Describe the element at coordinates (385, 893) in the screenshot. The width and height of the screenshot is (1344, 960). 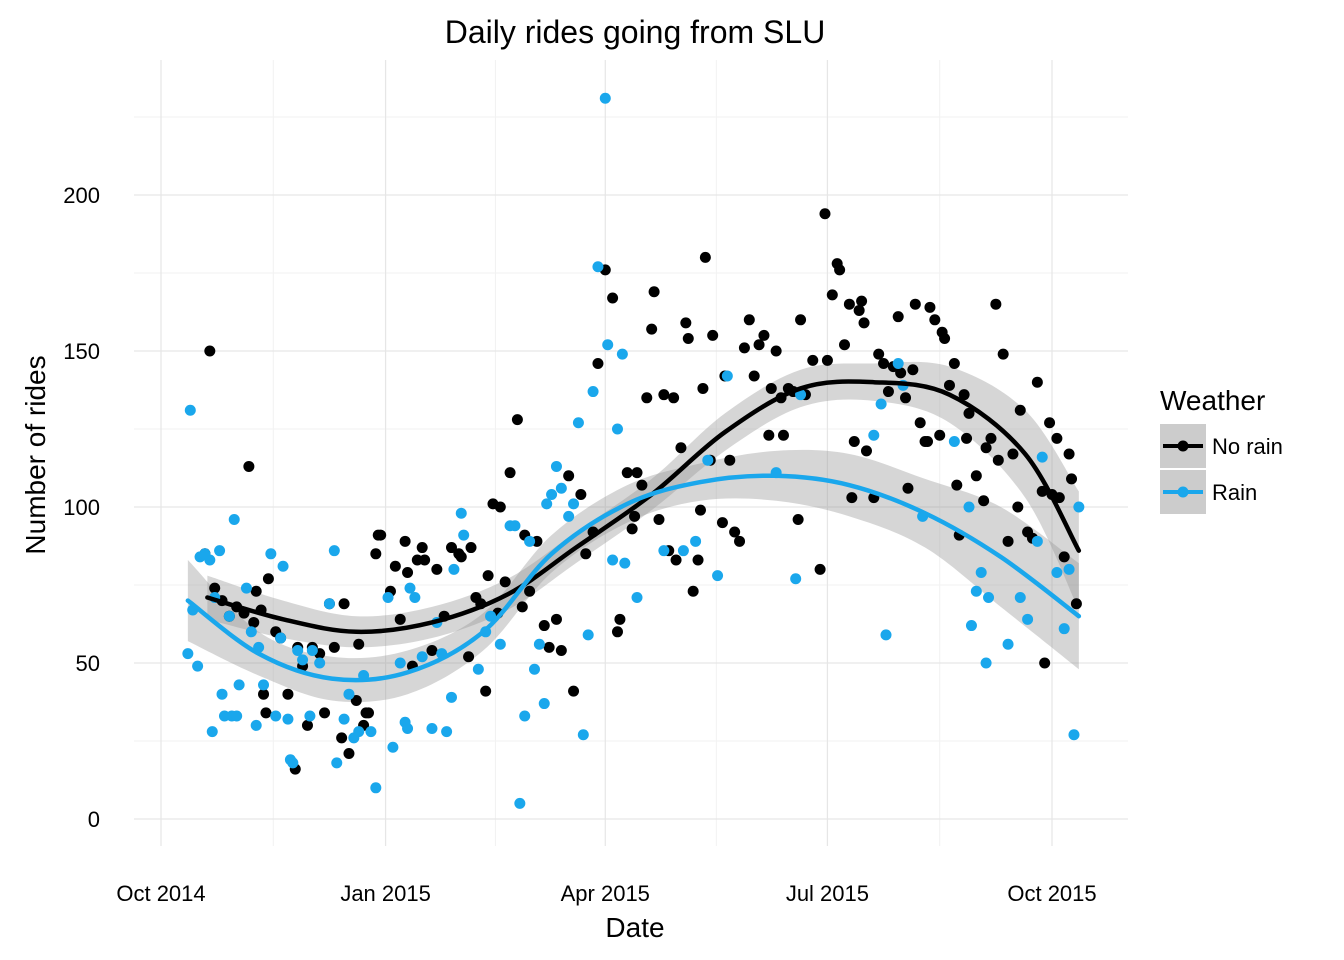
I see `x-tick-label: Jan 2015` at that location.